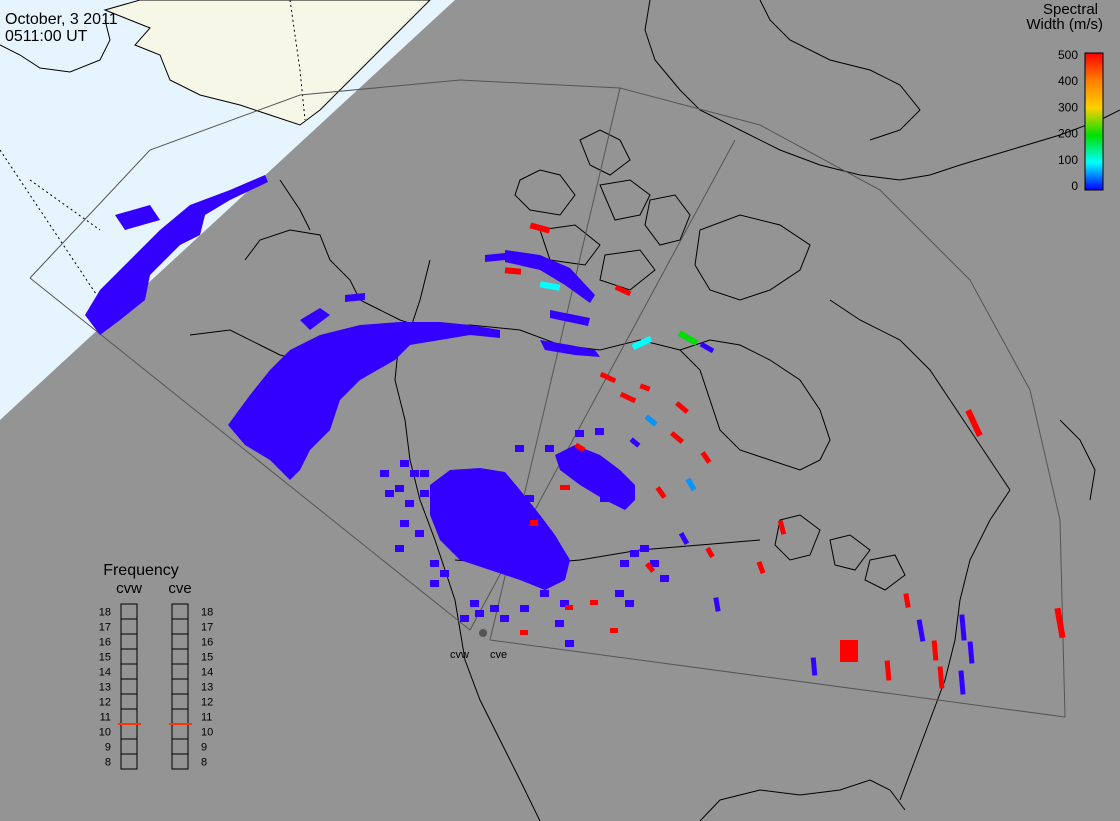  I want to click on frequency-tick-label-cvw: 9, so click(108, 748).